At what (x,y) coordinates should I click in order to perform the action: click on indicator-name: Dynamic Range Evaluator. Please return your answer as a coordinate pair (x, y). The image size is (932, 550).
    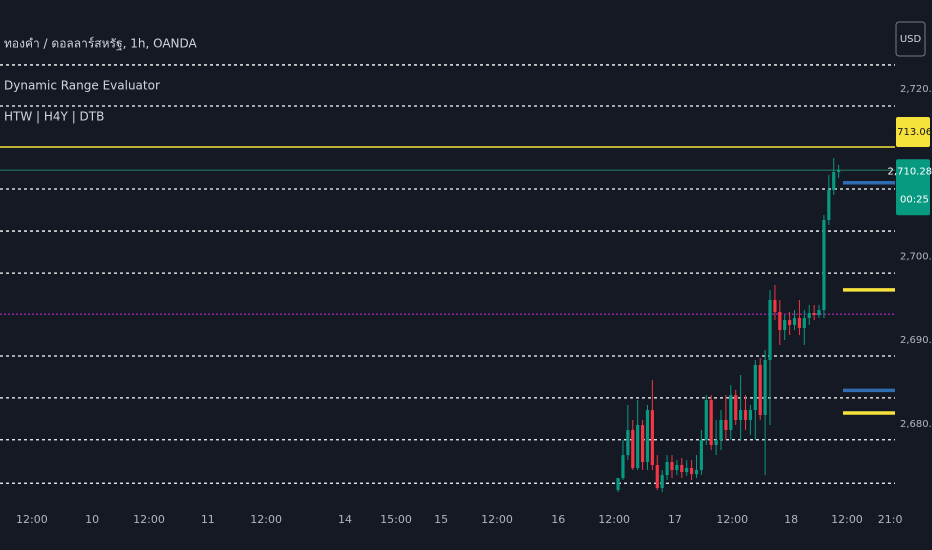
    Looking at the image, I should click on (82, 86).